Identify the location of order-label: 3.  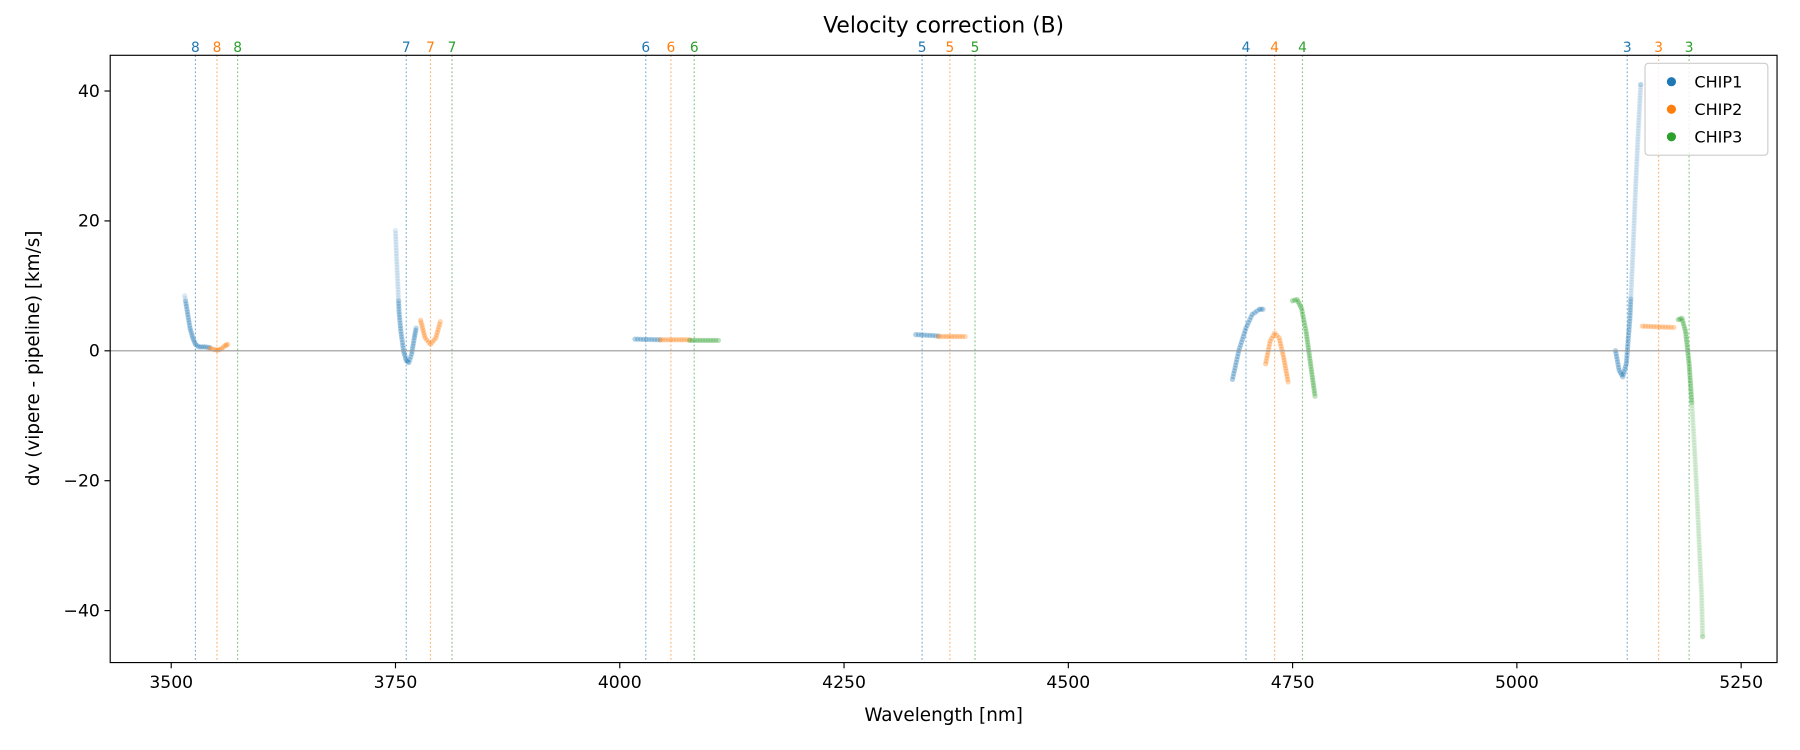
(1627, 48).